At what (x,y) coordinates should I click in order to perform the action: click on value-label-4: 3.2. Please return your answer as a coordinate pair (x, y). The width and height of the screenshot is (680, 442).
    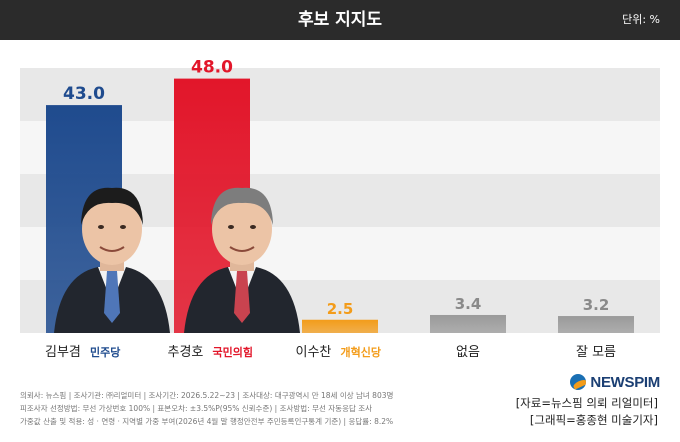
    Looking at the image, I should click on (596, 305).